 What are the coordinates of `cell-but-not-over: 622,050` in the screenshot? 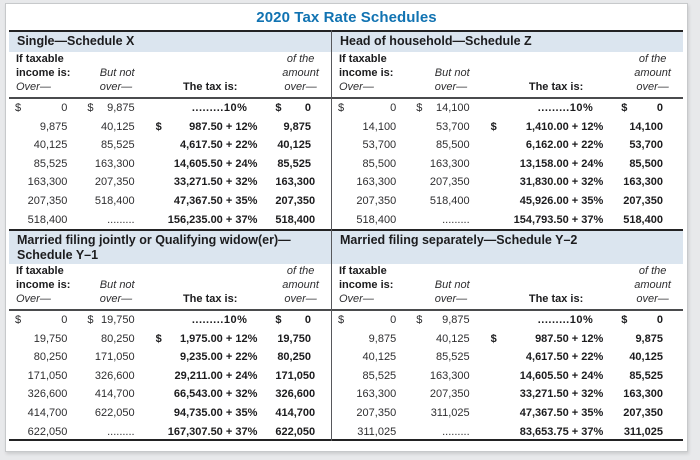 It's located at (114, 413).